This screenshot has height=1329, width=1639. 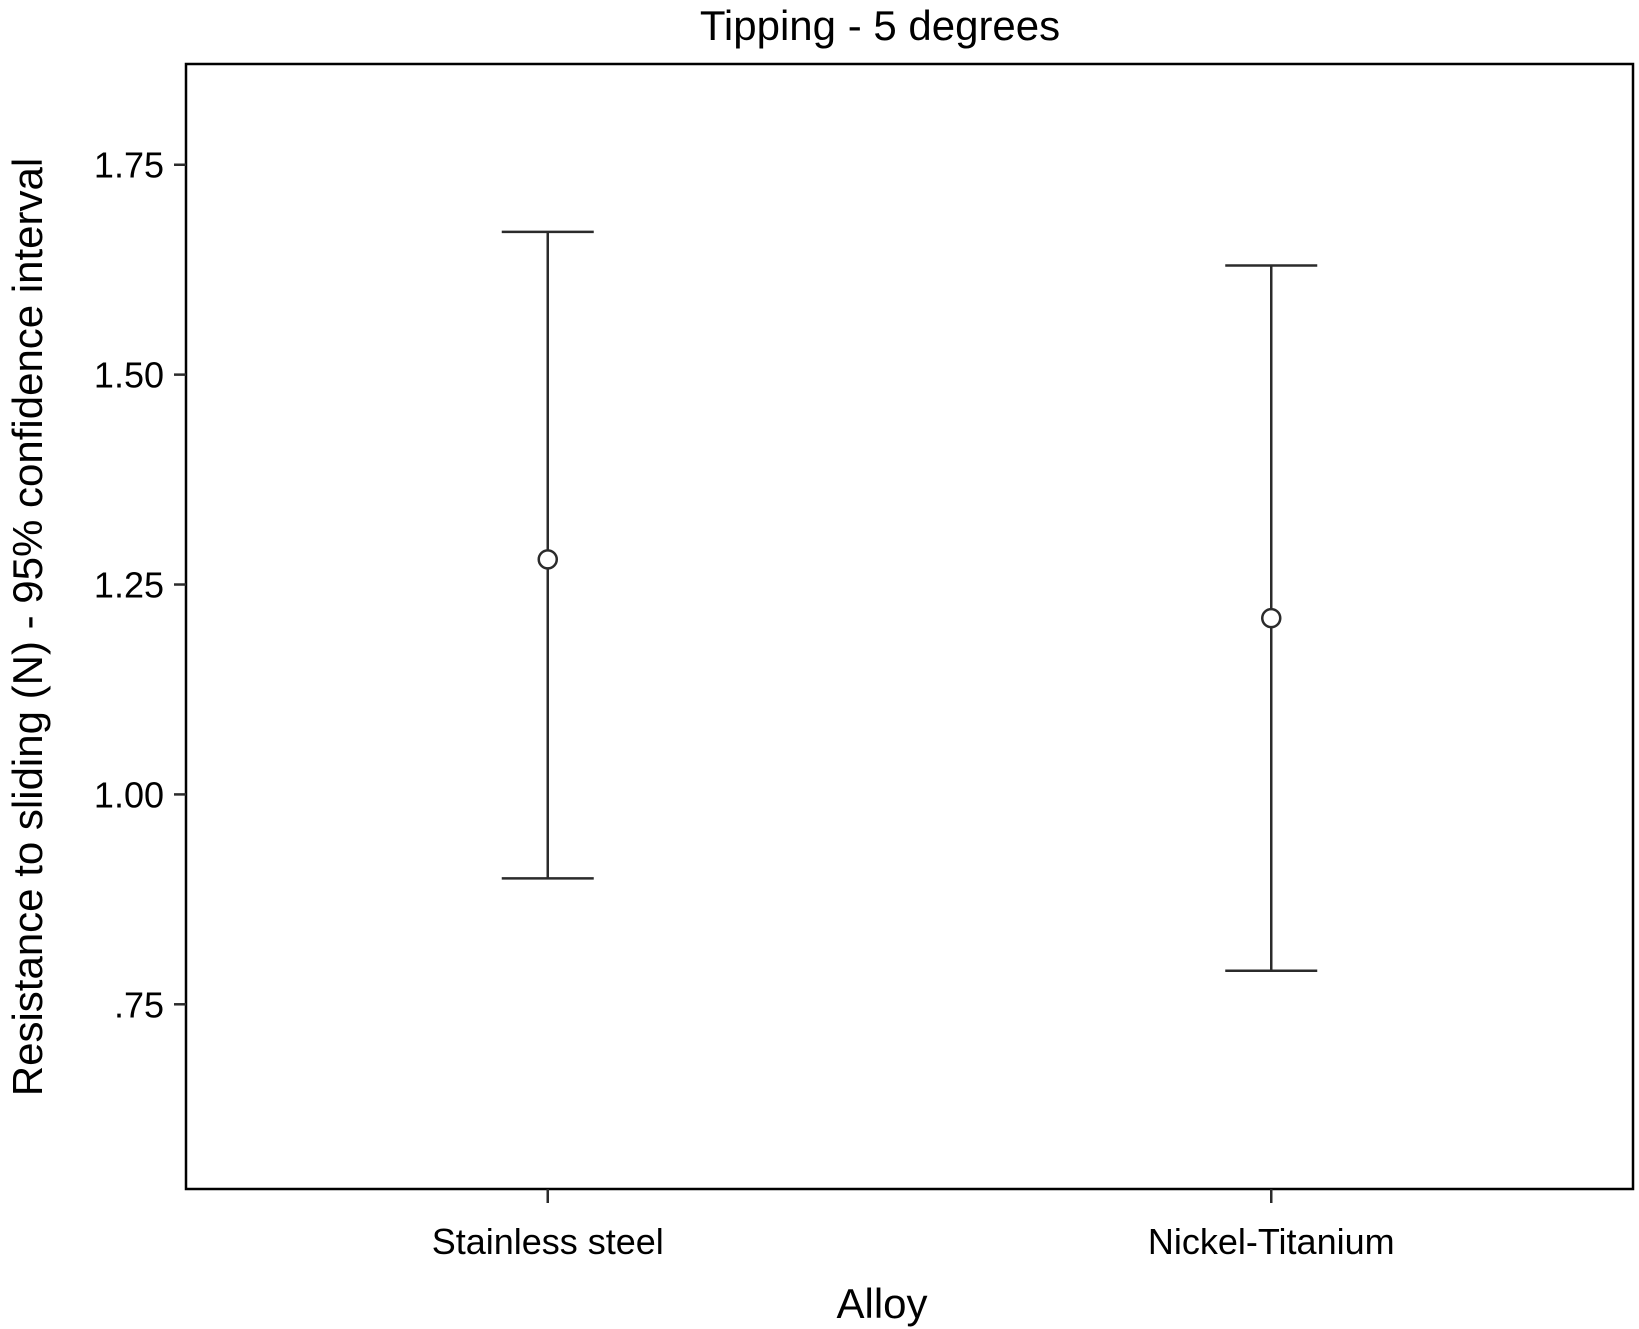 What do you see at coordinates (880, 25) in the screenshot?
I see `chart-title: Tipping - 5 degrees` at bounding box center [880, 25].